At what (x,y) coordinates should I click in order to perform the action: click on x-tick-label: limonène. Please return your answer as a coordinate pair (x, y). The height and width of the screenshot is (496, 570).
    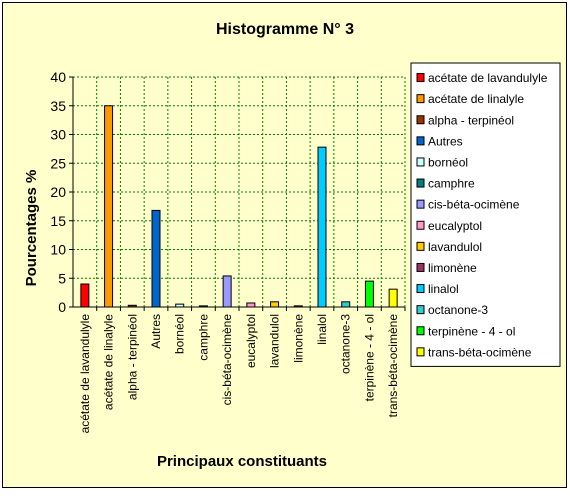
    Looking at the image, I should click on (298, 338).